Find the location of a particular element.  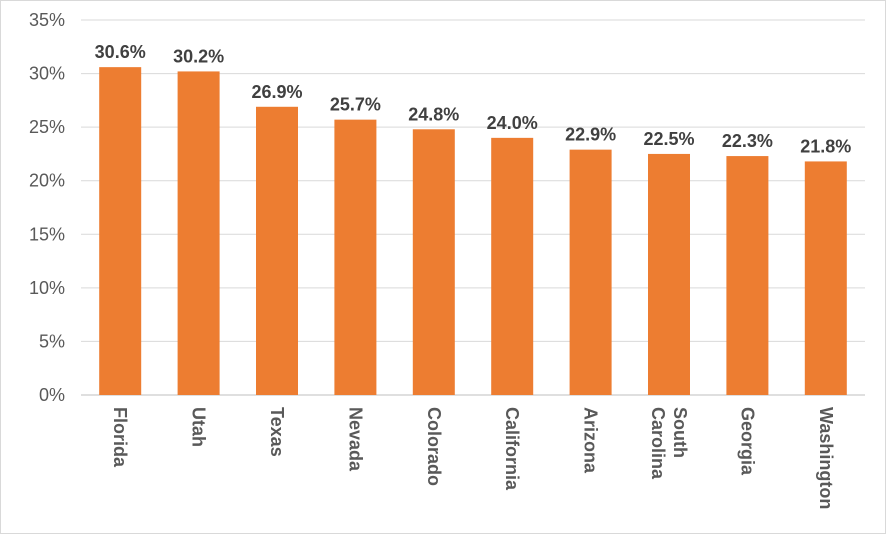

category-label: Washington is located at coordinates (826, 458).